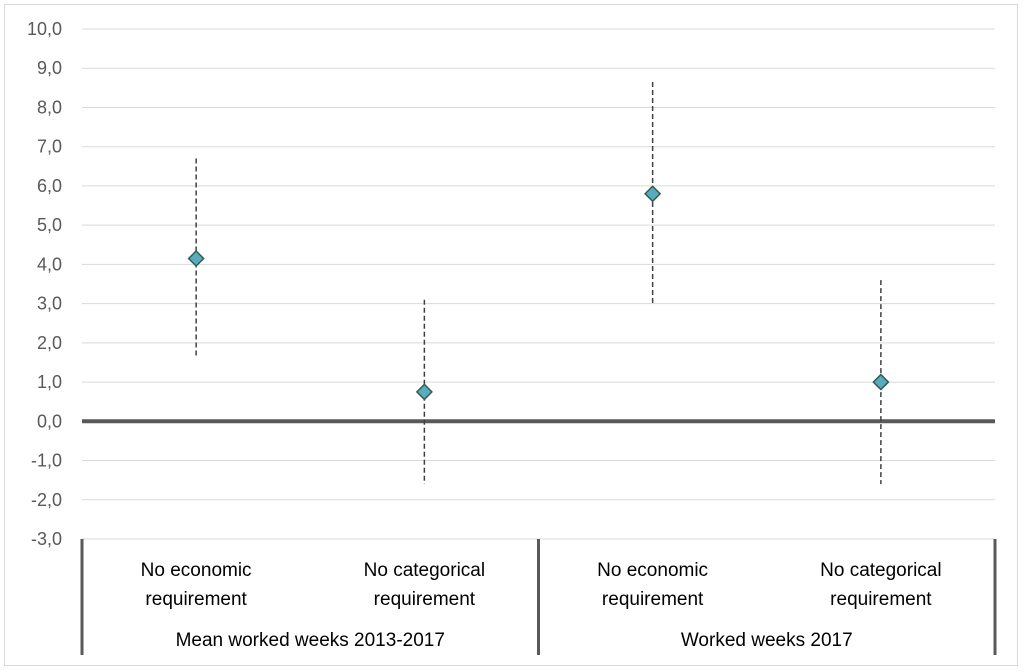 The height and width of the screenshot is (672, 1024). Describe the element at coordinates (49, 343) in the screenshot. I see `y-tick-label: 2,0` at that location.